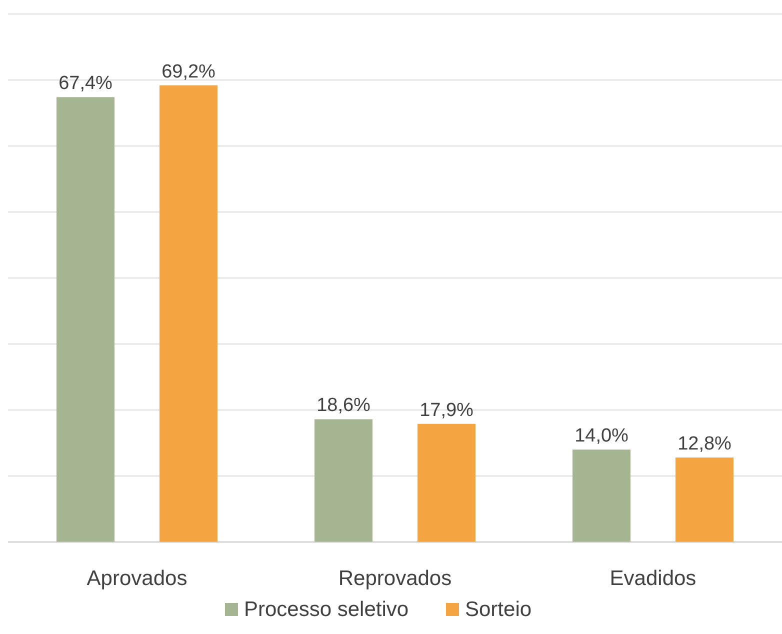  What do you see at coordinates (326, 609) in the screenshot?
I see `legend-label: Processo seletivo` at bounding box center [326, 609].